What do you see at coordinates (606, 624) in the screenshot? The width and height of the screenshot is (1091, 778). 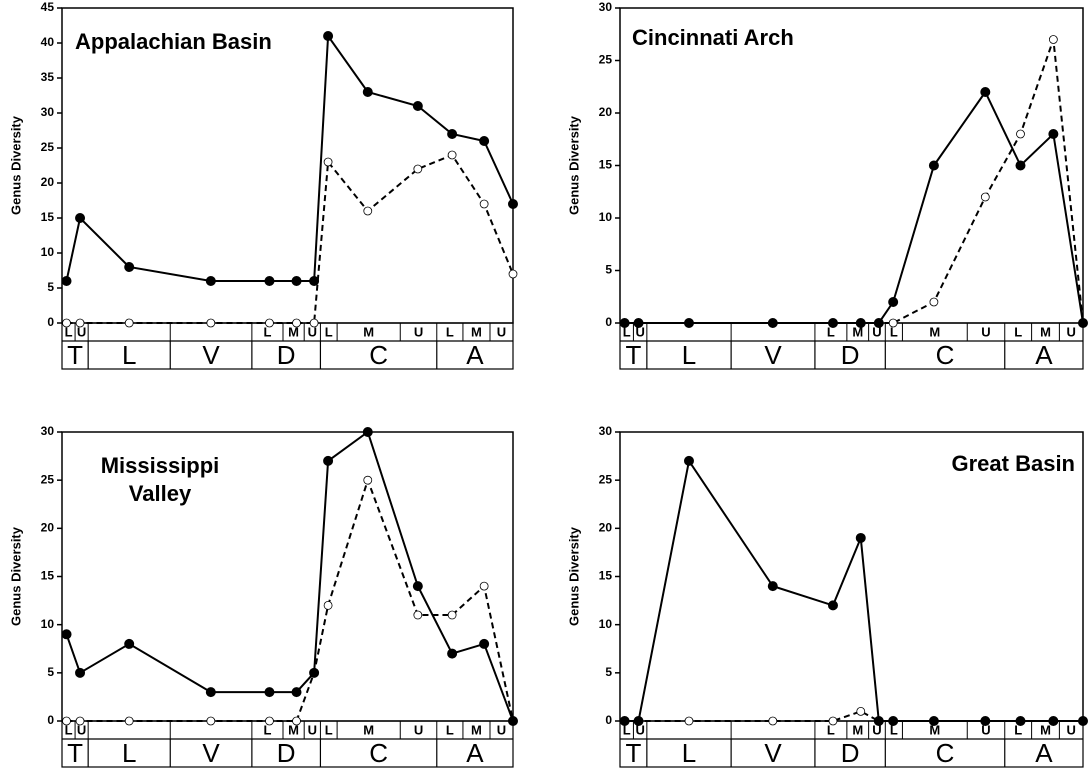 I see `y-tick-label: 10` at bounding box center [606, 624].